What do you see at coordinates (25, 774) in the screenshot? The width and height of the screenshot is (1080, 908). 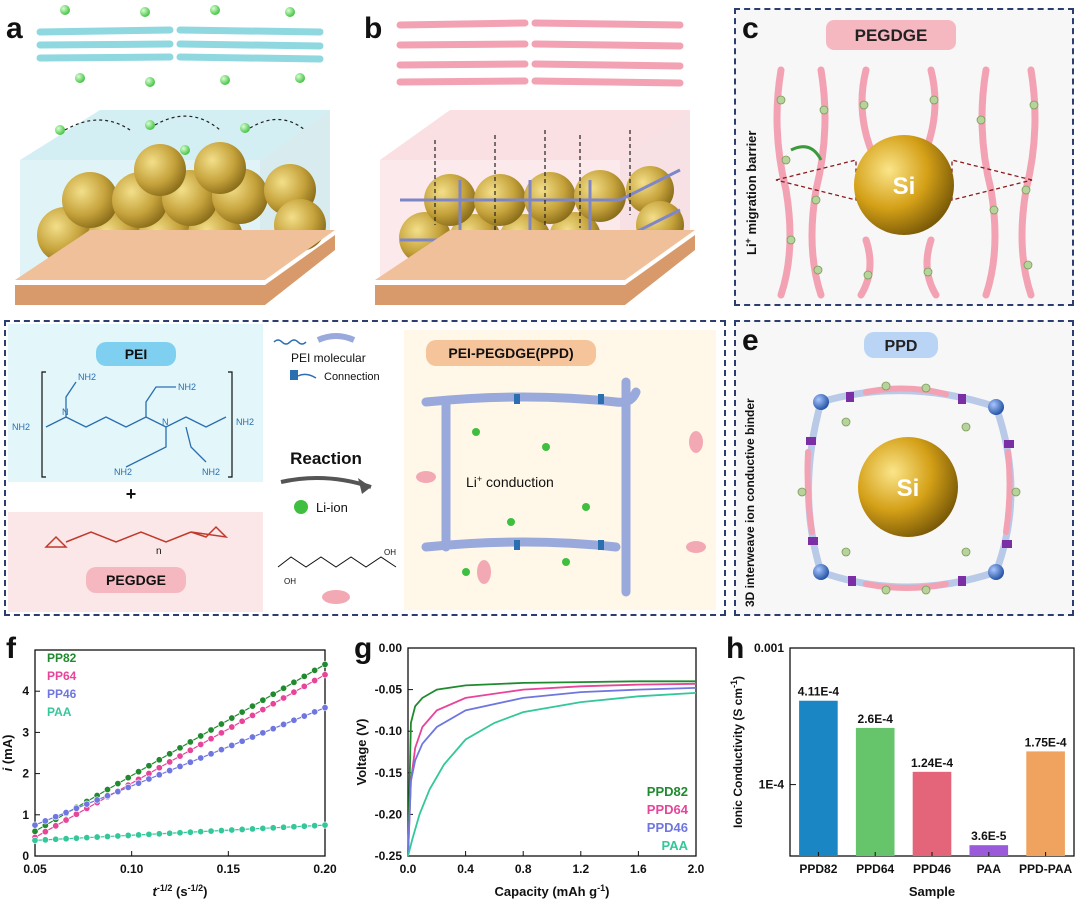 I see `y-tick-label: 2` at bounding box center [25, 774].